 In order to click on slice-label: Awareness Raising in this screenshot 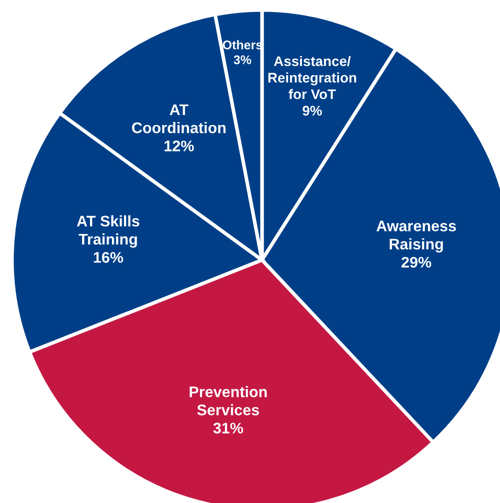, I will do `click(416, 236)`.